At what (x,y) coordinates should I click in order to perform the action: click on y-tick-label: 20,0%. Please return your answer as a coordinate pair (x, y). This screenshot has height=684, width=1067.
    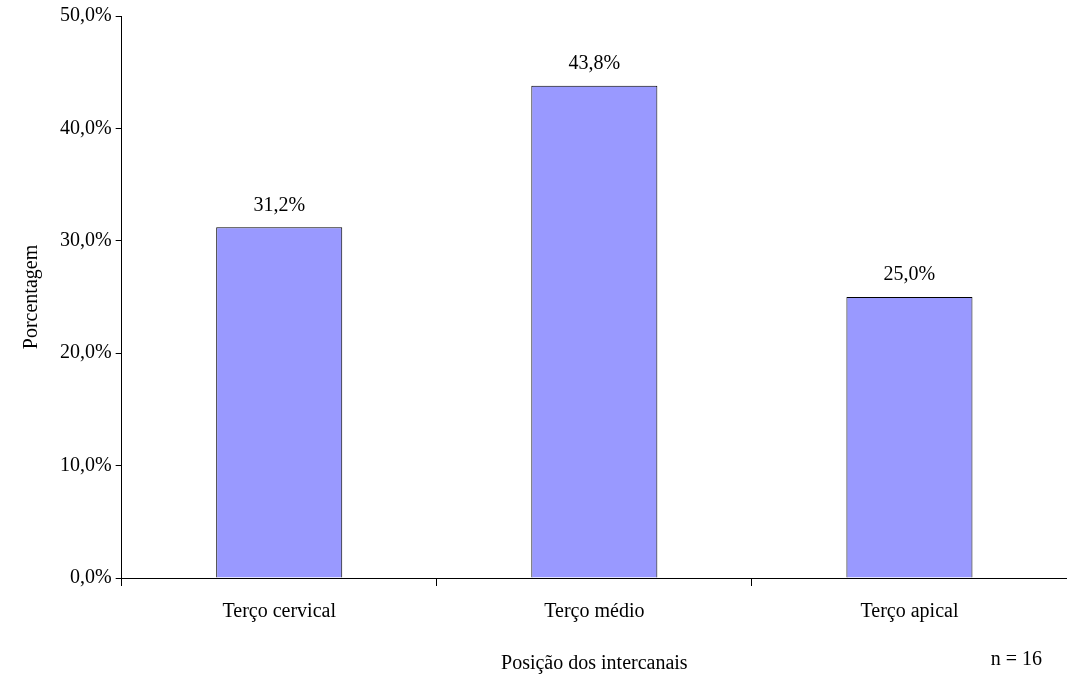
    Looking at the image, I should click on (85, 351).